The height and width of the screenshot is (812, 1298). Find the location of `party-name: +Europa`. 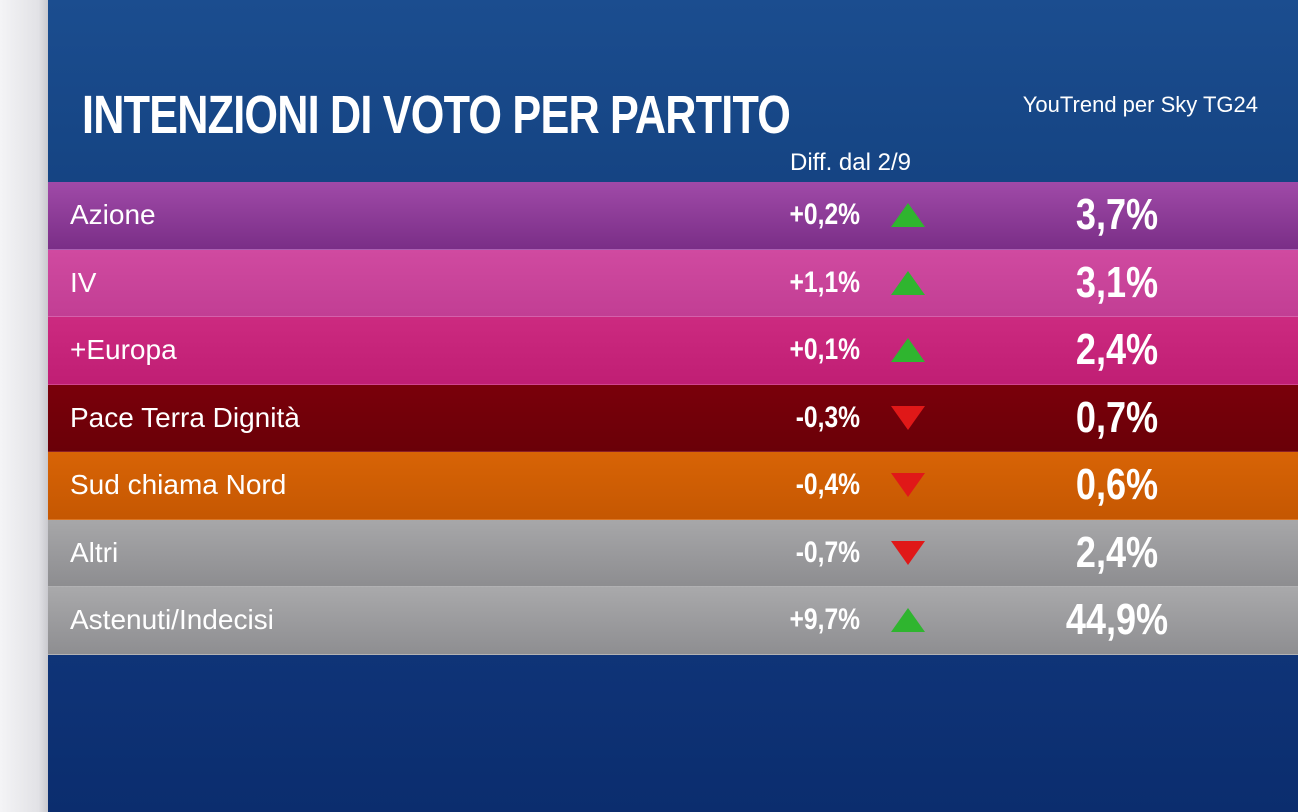

party-name: +Europa is located at coordinates (123, 350).